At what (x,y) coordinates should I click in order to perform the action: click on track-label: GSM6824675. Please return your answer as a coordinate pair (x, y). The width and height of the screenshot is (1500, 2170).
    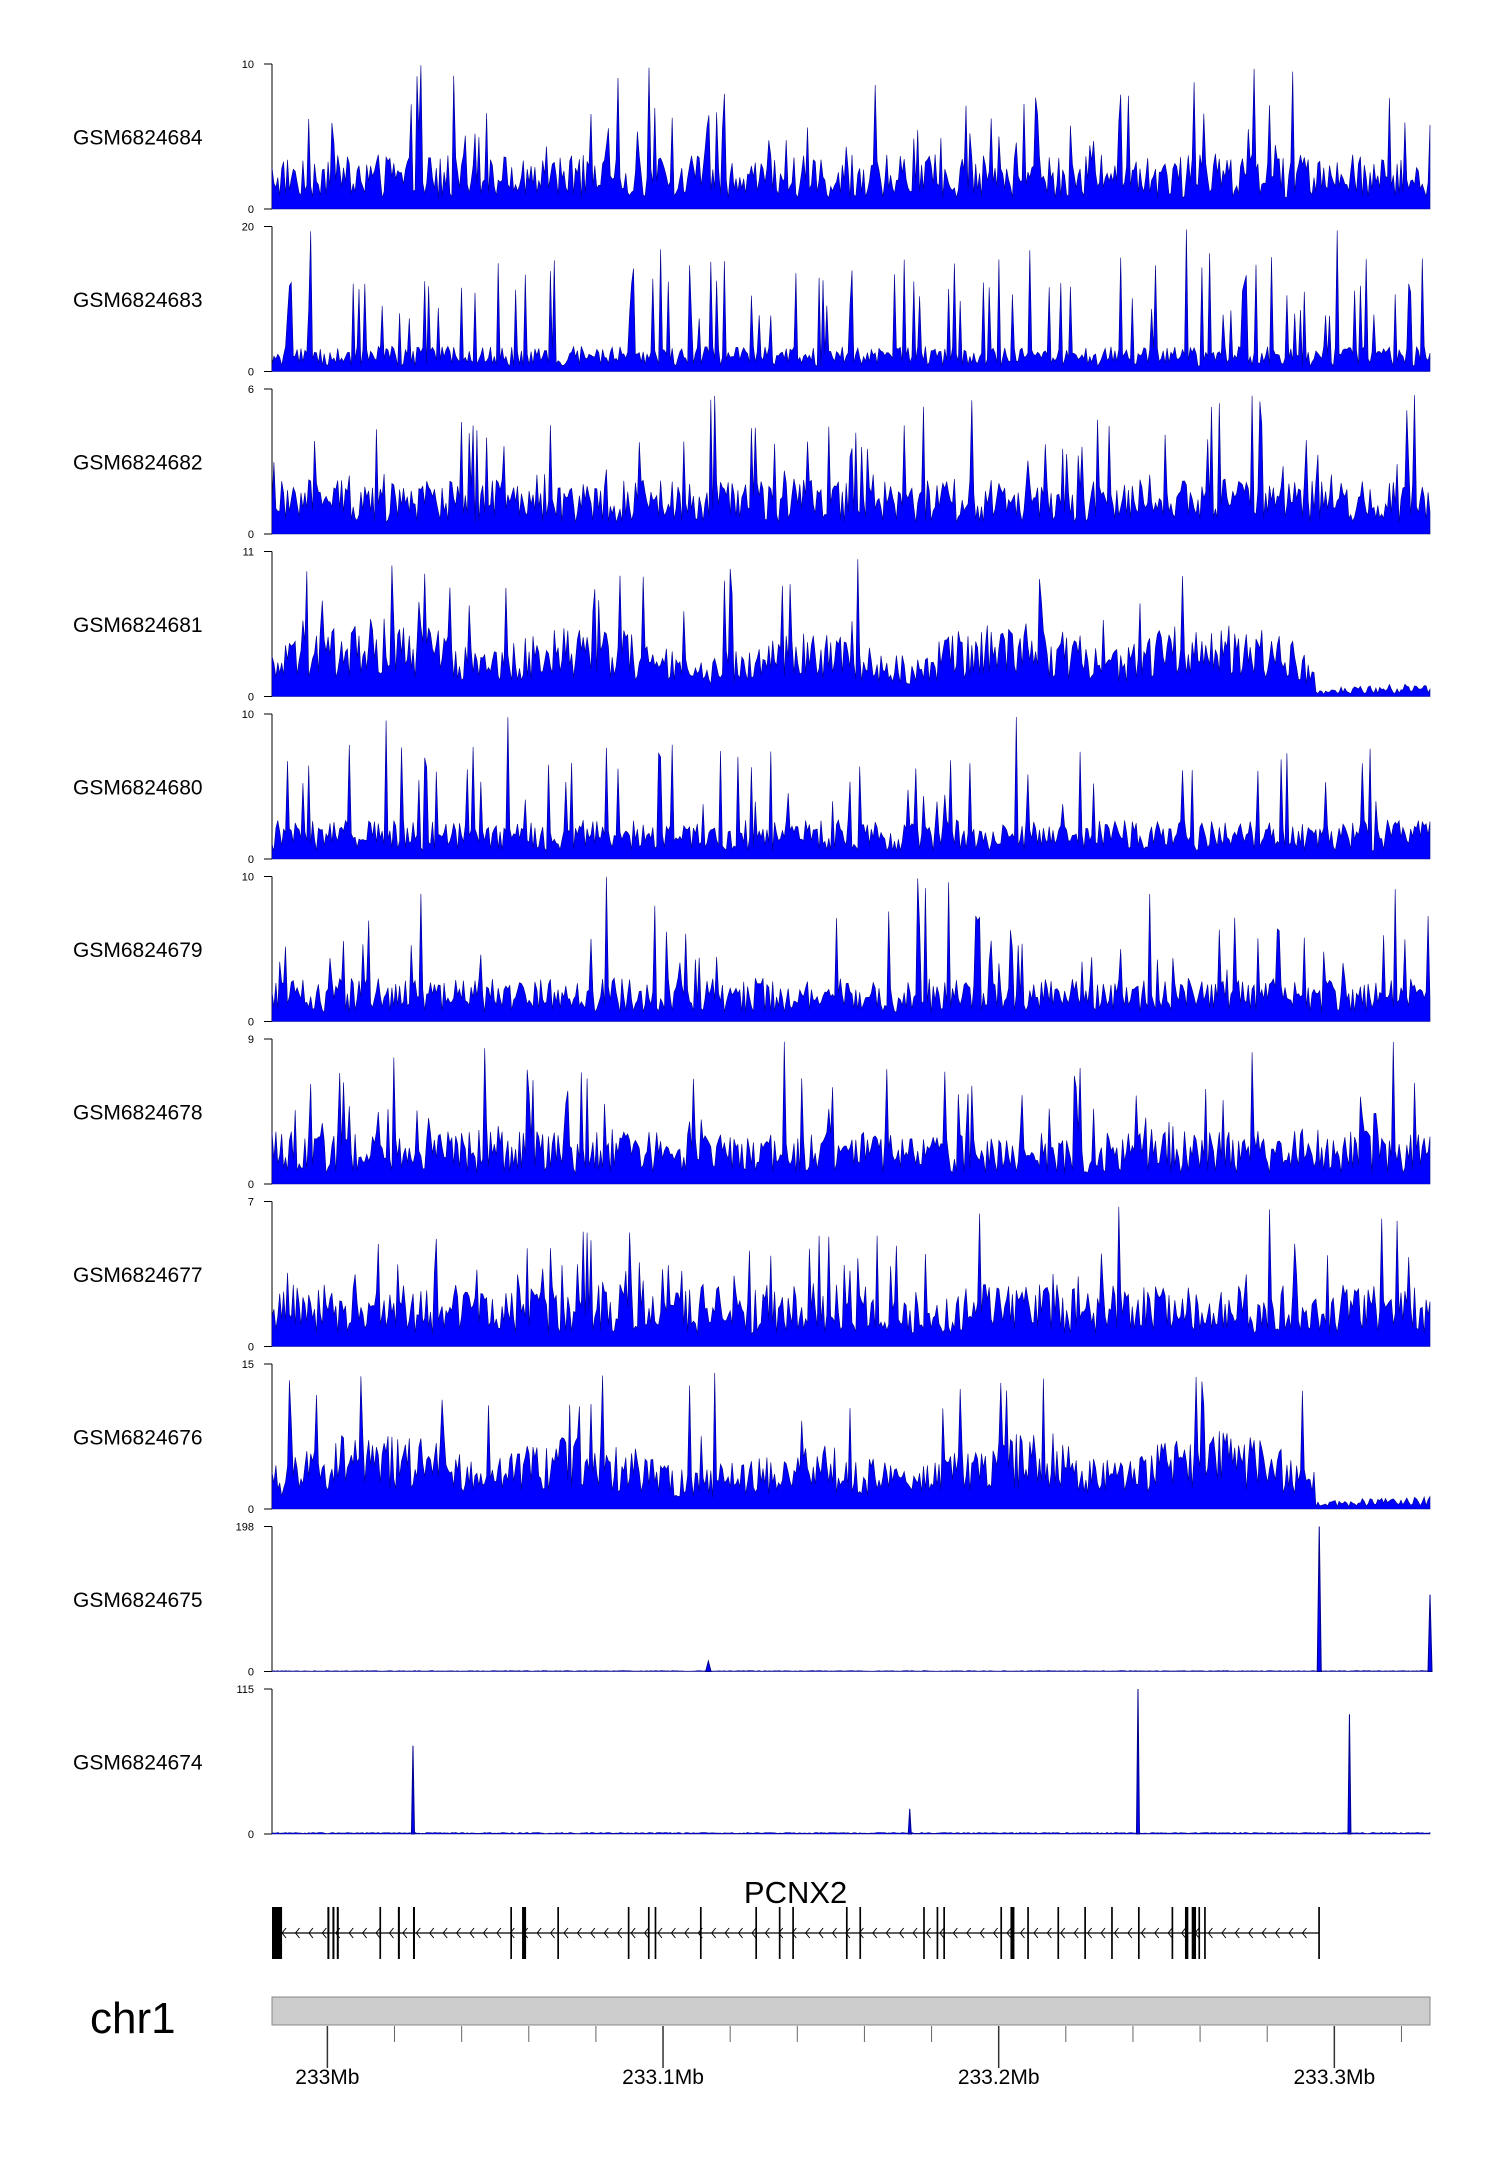
    Looking at the image, I should click on (138, 1600).